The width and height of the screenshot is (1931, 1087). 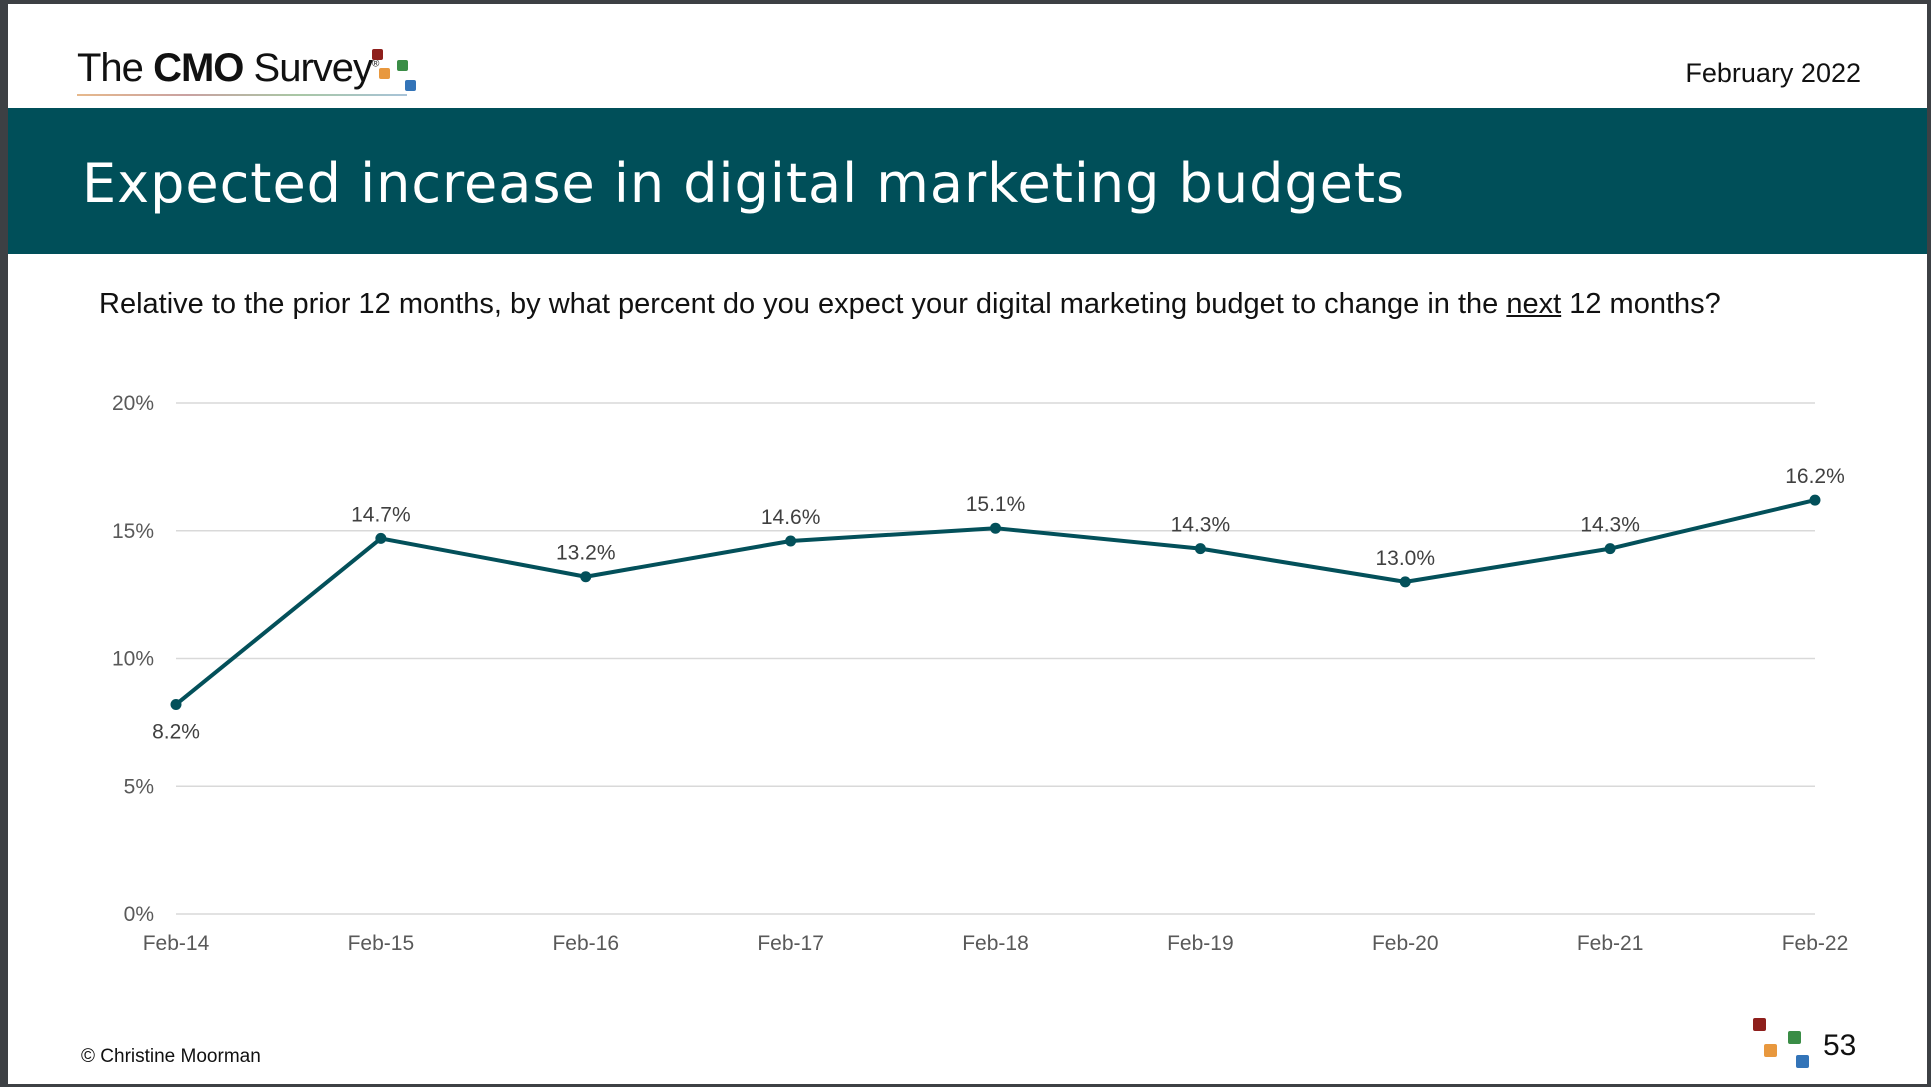 I want to click on y-tick-label: 10%, so click(x=133, y=659).